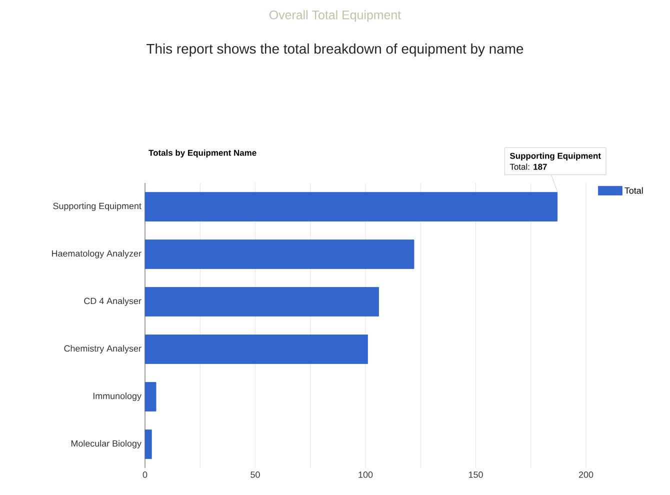  What do you see at coordinates (97, 206) in the screenshot?
I see `y-tick-label: Supporting Equipment` at bounding box center [97, 206].